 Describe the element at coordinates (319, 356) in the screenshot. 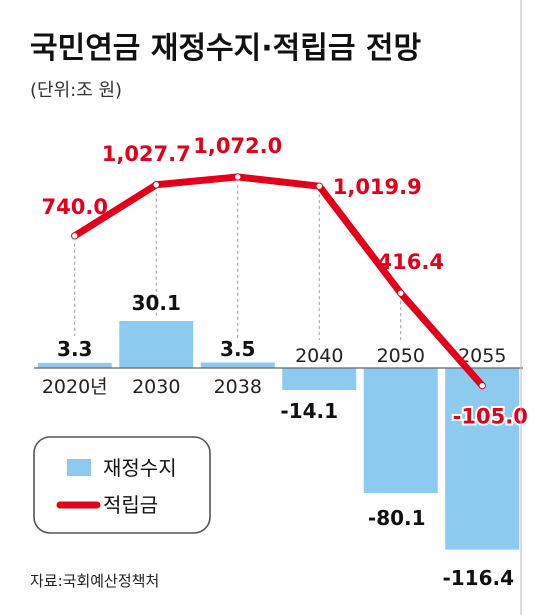

I see `category-label-3: 2040` at that location.